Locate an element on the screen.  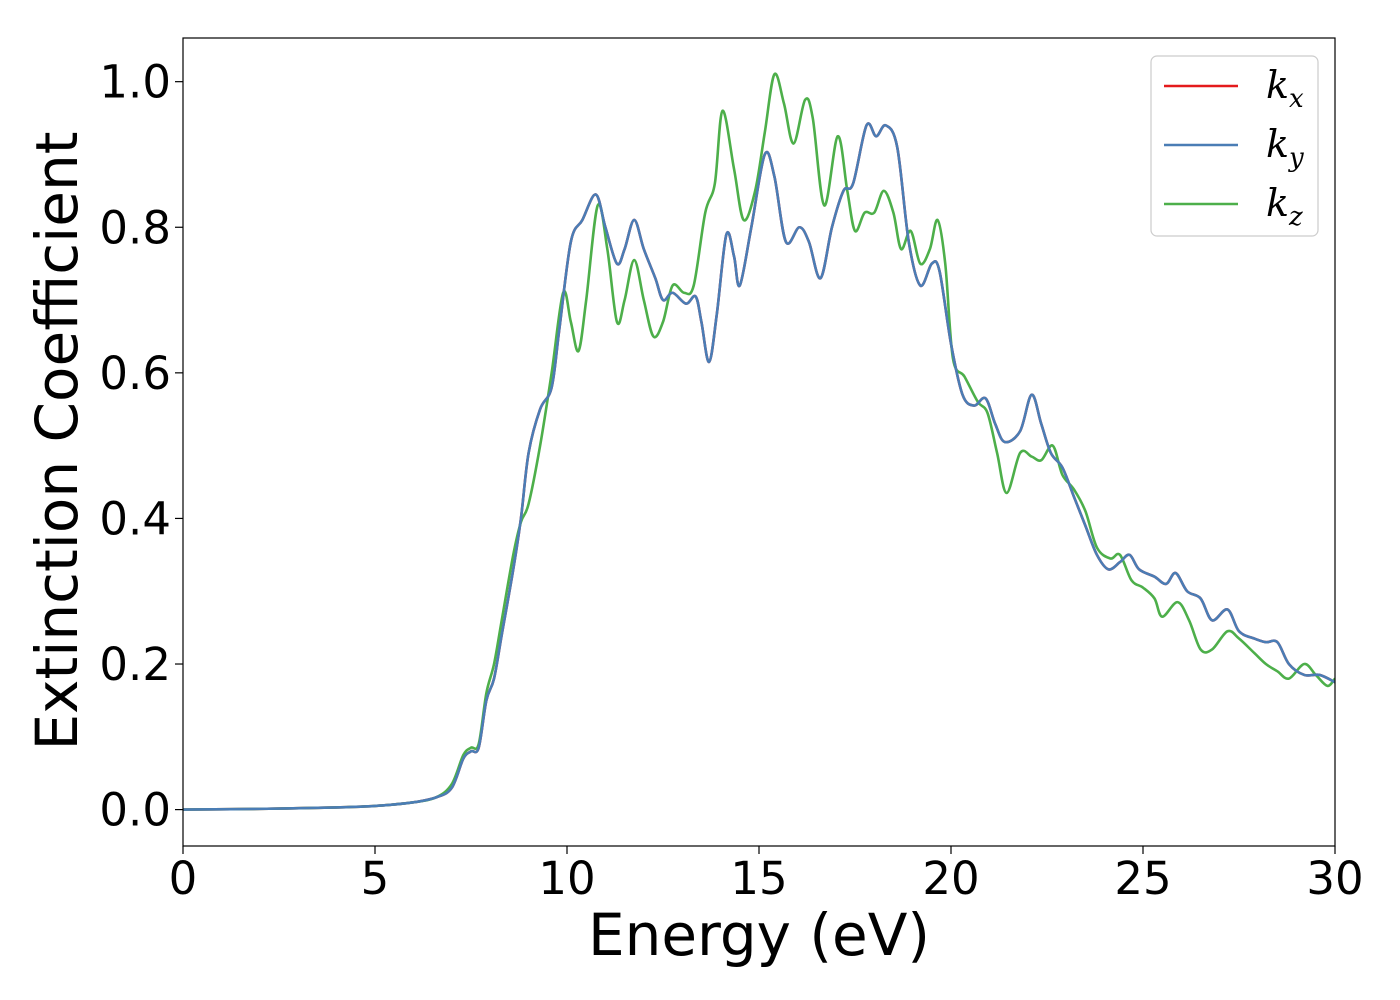
y-tick-label: 0.4 is located at coordinates (135, 518).